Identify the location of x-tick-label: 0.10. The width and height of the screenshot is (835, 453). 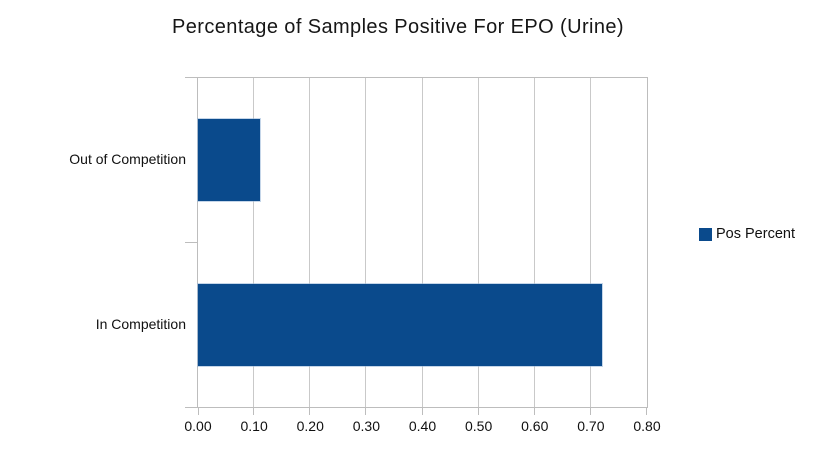
(254, 426).